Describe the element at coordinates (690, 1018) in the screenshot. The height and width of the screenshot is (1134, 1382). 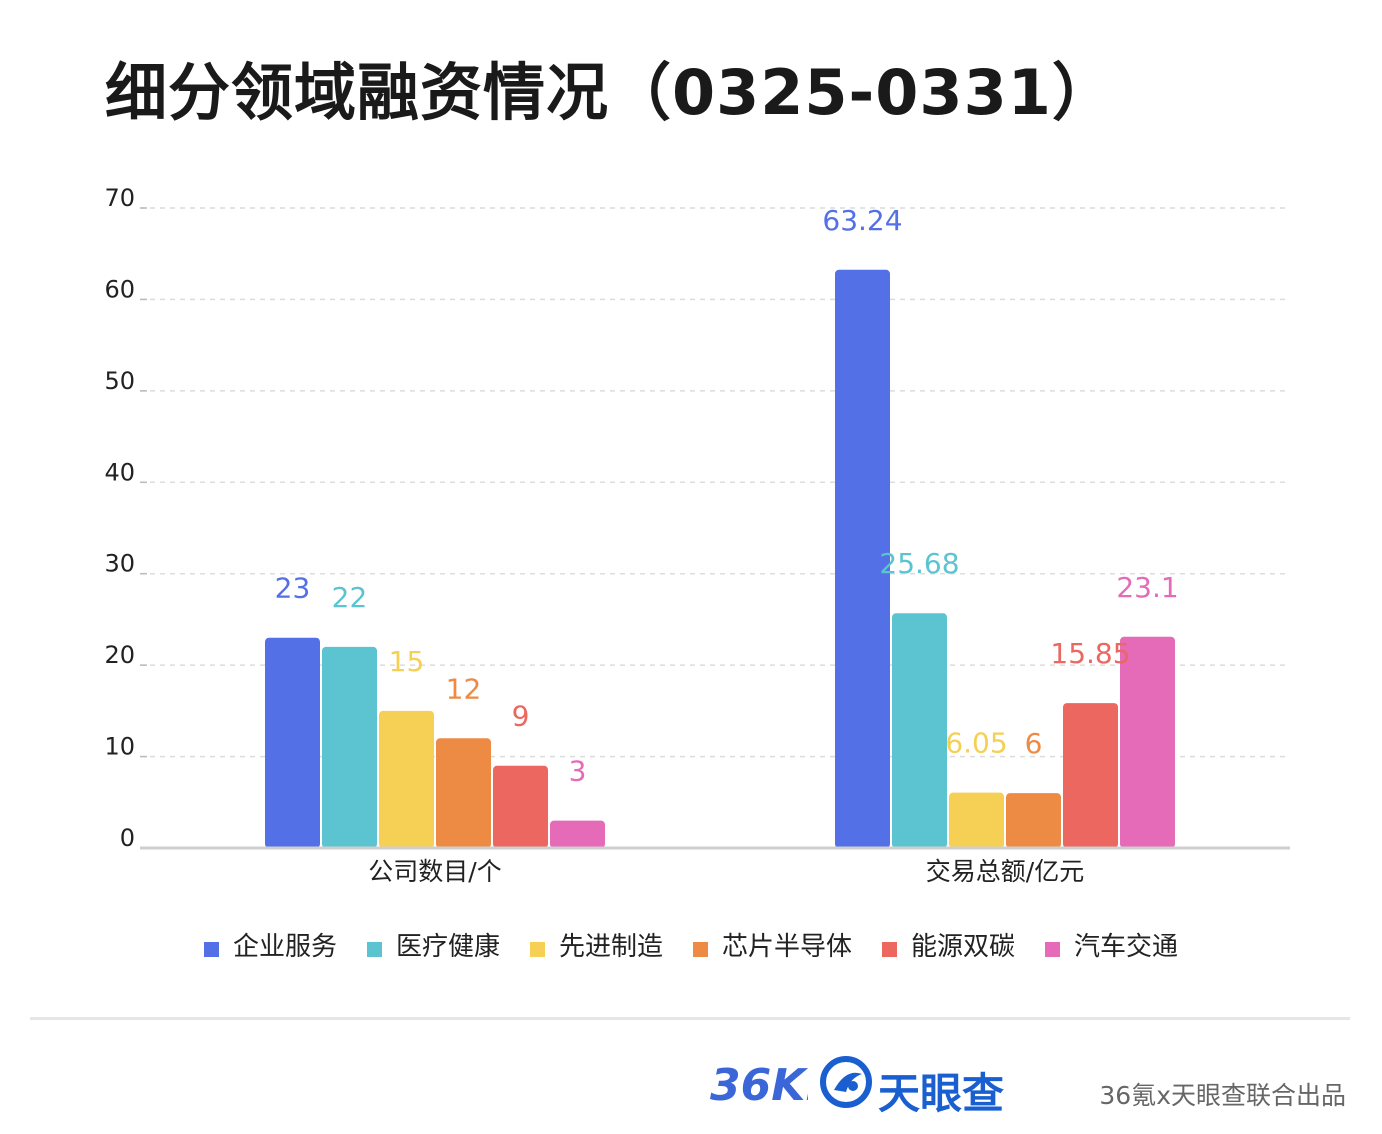
I see `footer-divider` at that location.